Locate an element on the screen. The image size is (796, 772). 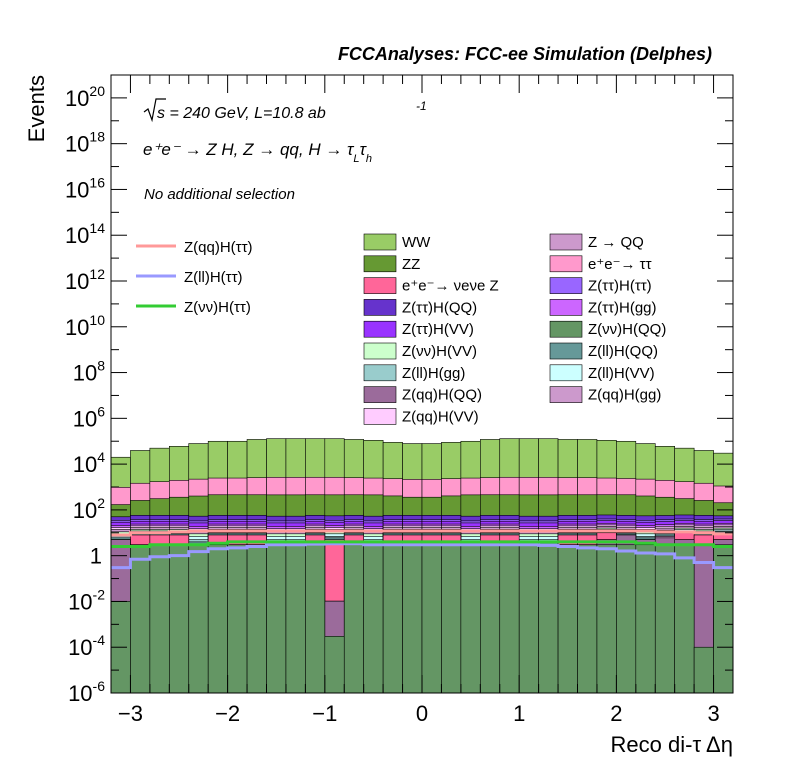
annotation-process: e⁺e⁻ → Z H, Z → qq, H → τLτh is located at coordinates (257, 152).